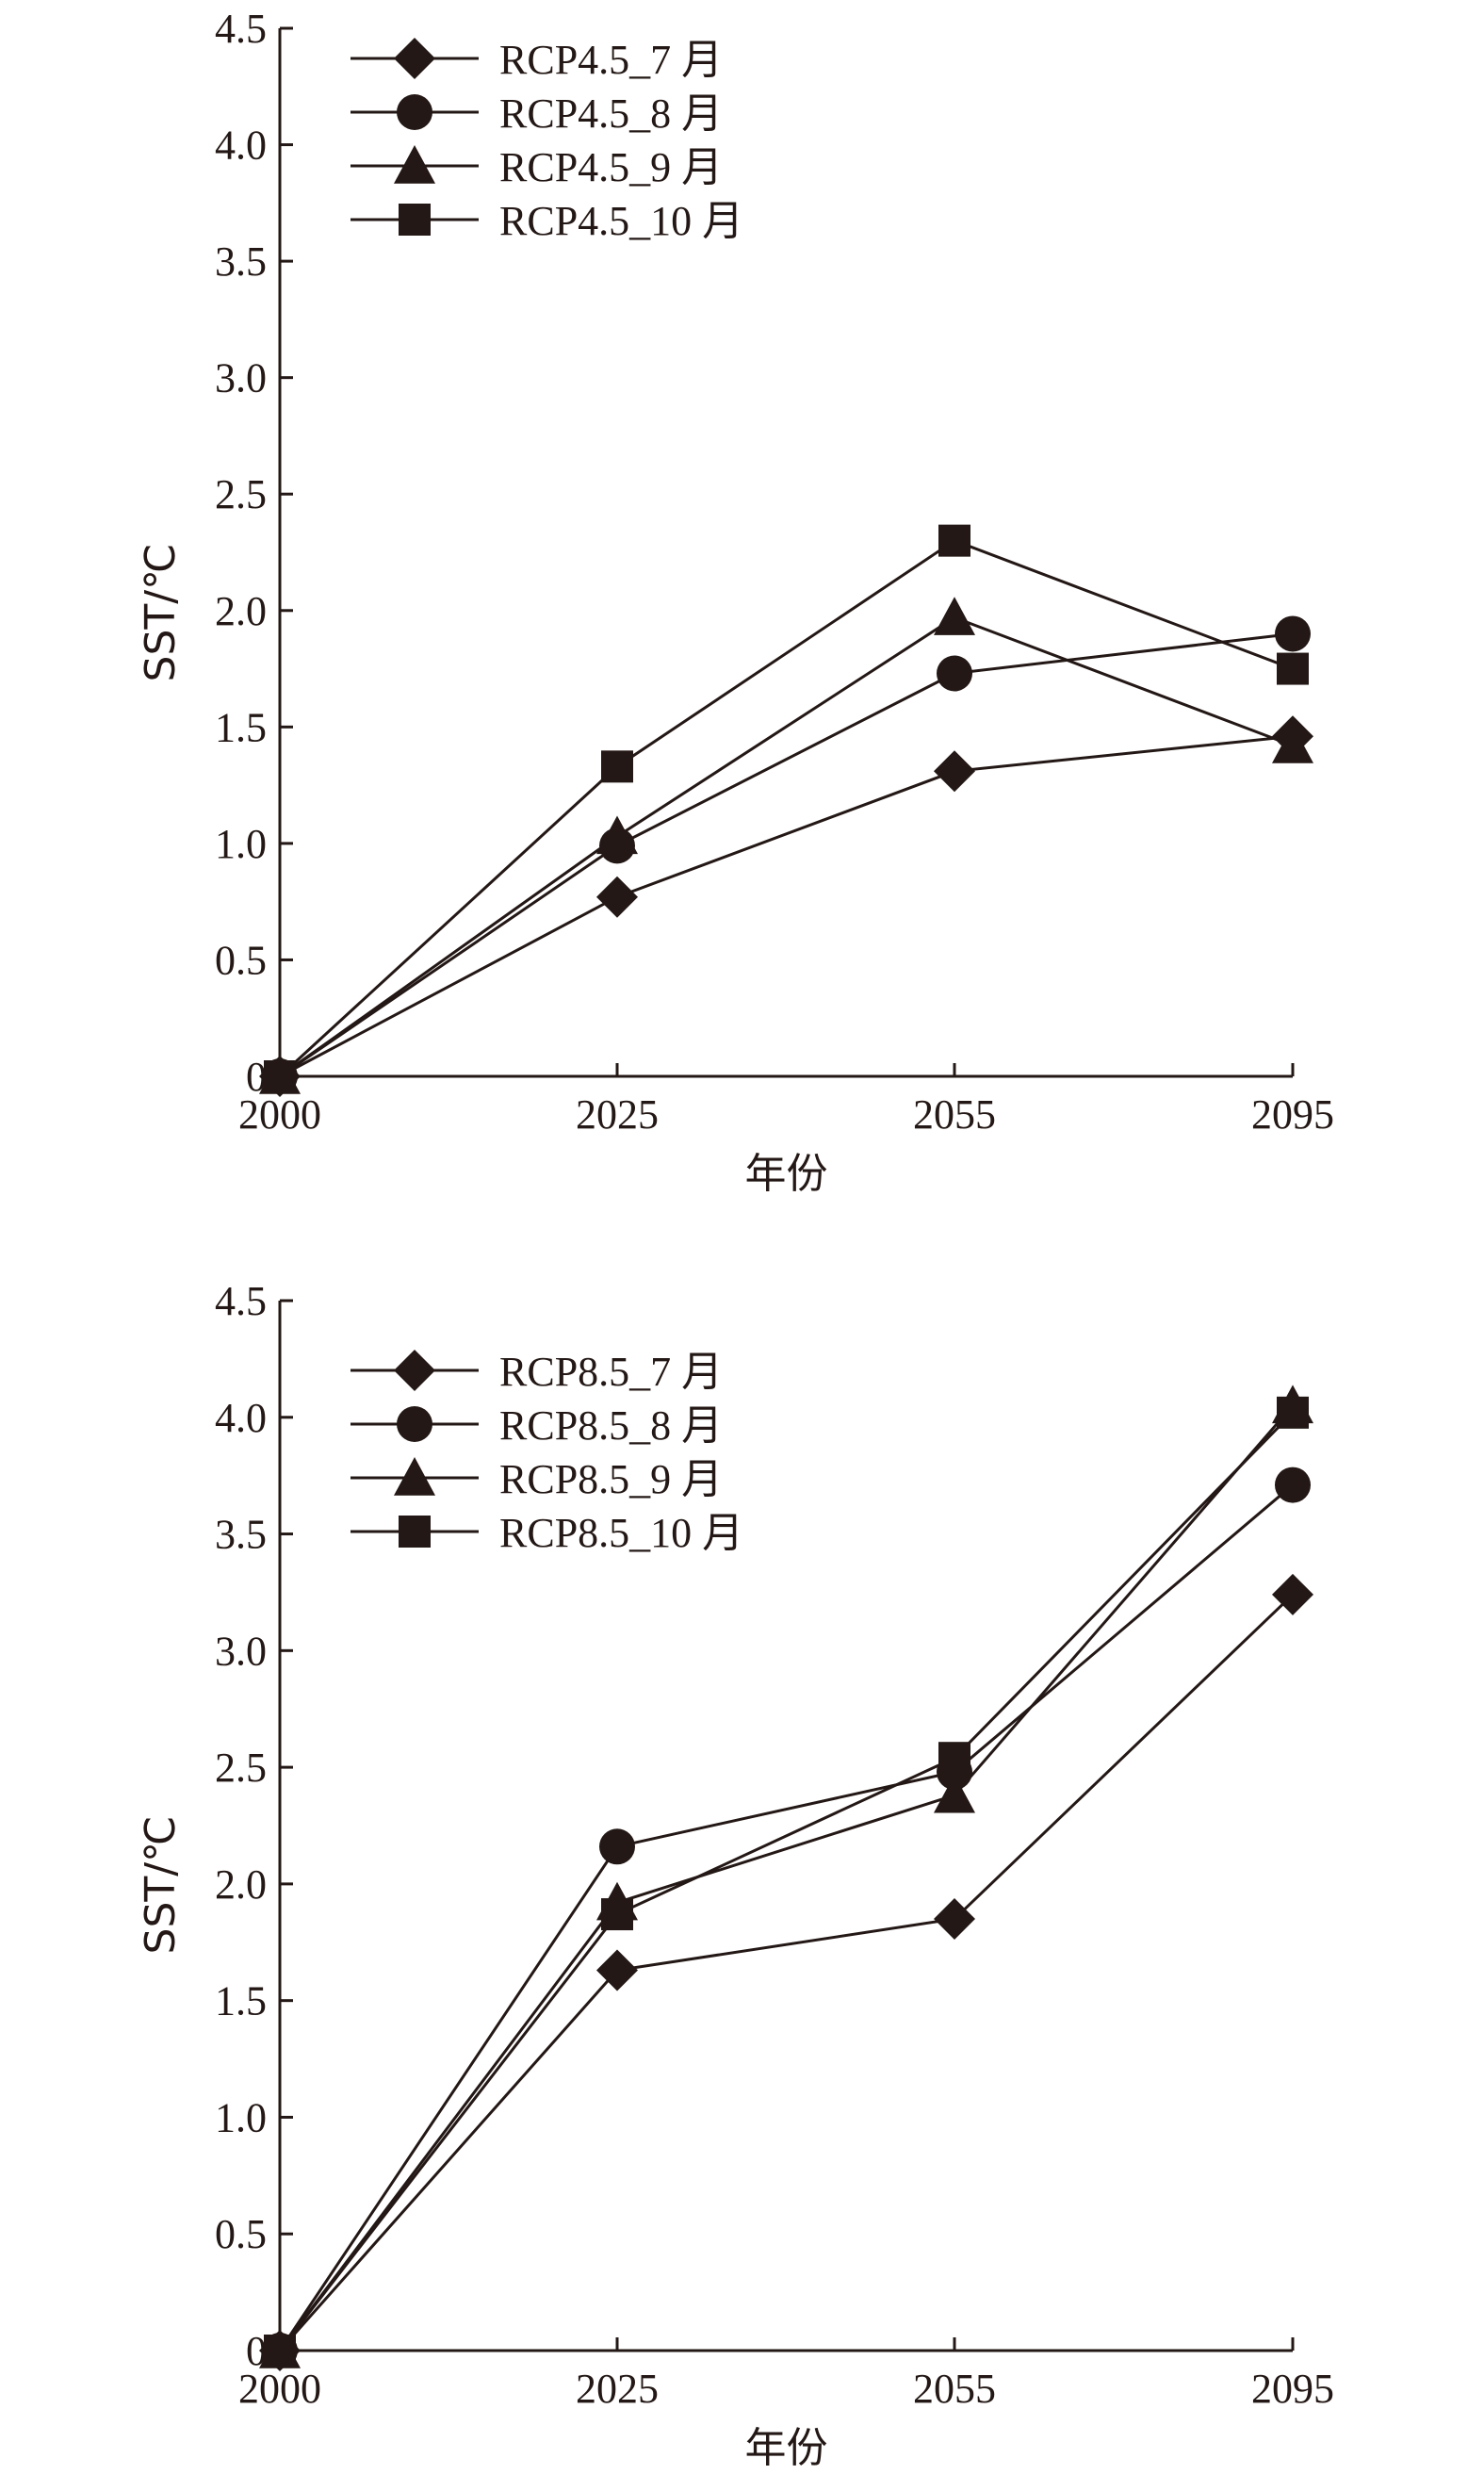 The width and height of the screenshot is (1484, 2491). Describe the element at coordinates (617, 2389) in the screenshot. I see `x-tick-label-2: 2025` at that location.